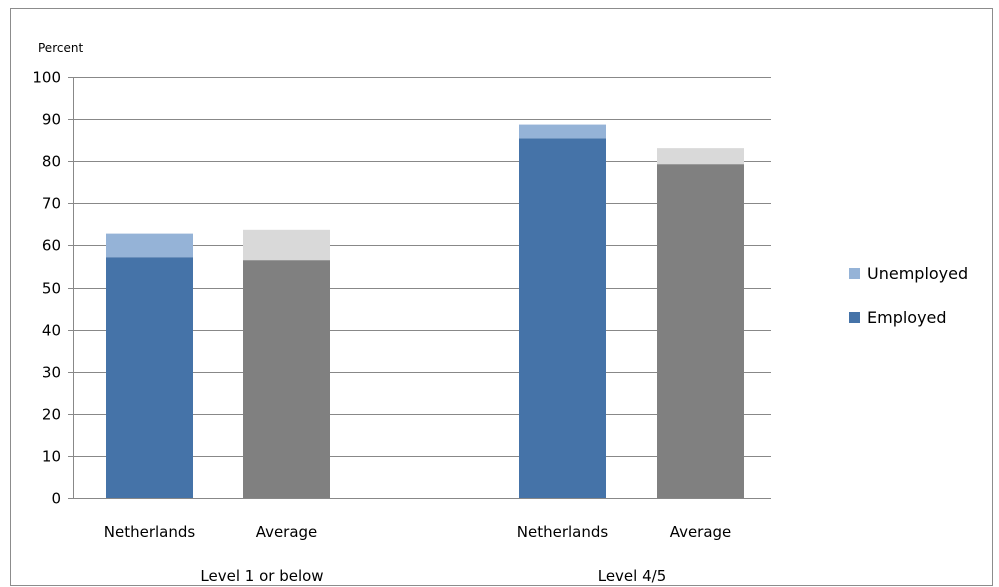  Describe the element at coordinates (51, 246) in the screenshot. I see `y-tick-label: 60` at that location.